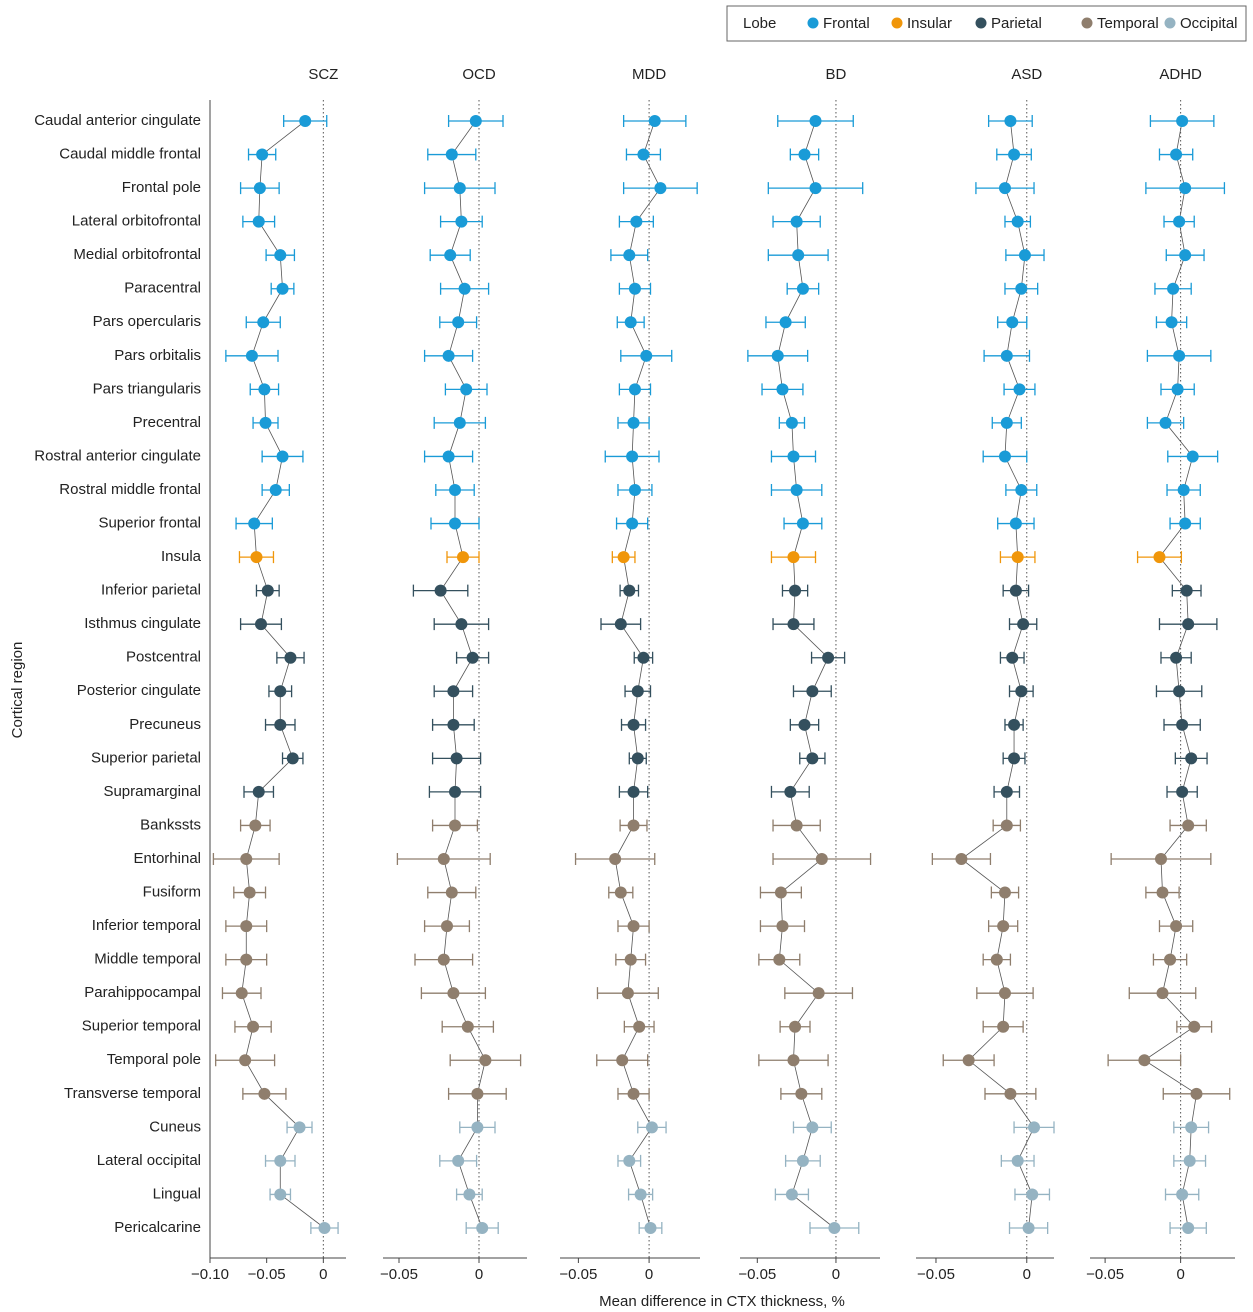 The image size is (1253, 1312). Describe the element at coordinates (162, 288) in the screenshot. I see `region-label: Paracentral` at that location.